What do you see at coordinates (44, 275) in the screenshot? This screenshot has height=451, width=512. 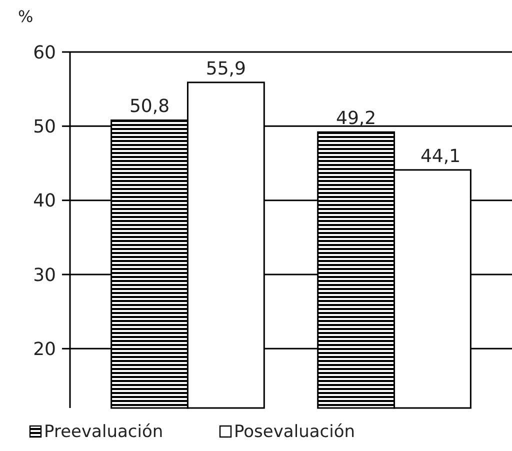 I see `y-tick-label: 30` at bounding box center [44, 275].